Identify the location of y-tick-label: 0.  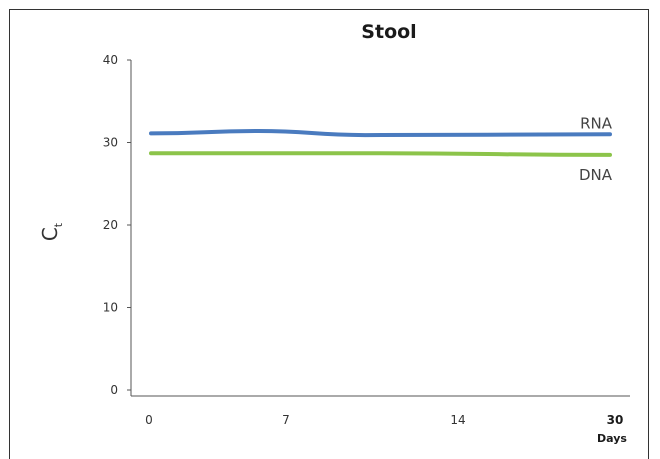
(114, 390).